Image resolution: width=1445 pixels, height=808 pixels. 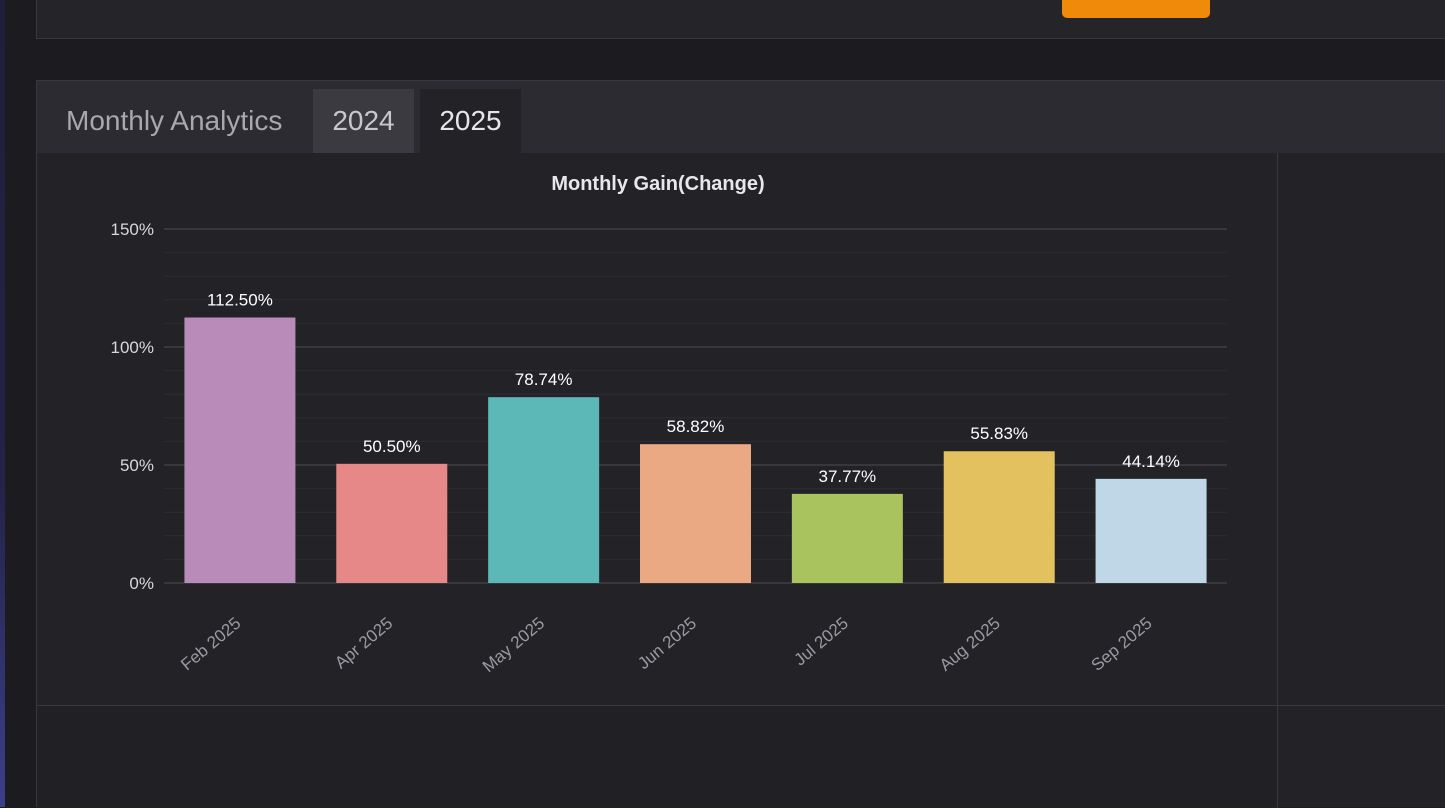 What do you see at coordinates (741, 117) in the screenshot?
I see `tab-bar: Monthly Analytics 2024 2025` at bounding box center [741, 117].